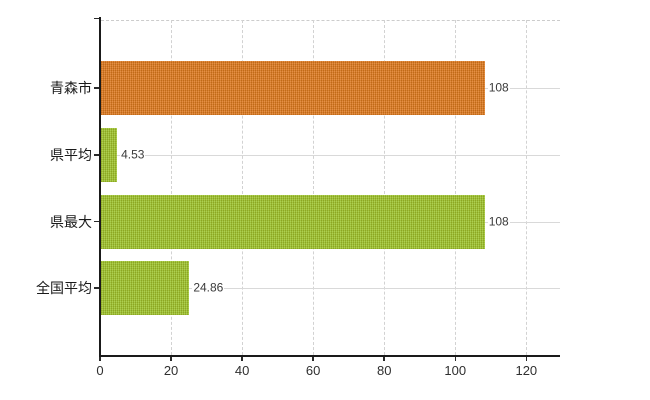  Describe the element at coordinates (71, 155) in the screenshot. I see `category-label: 県平均` at that location.